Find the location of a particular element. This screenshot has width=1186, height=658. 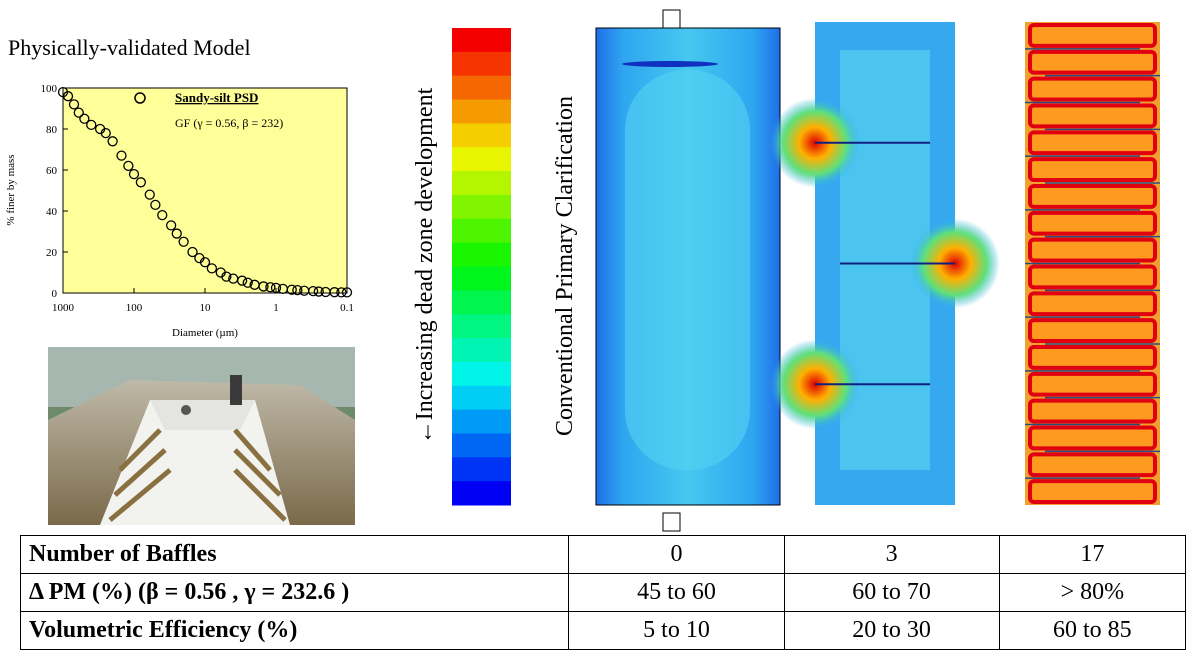

heading: Physically-validated Model is located at coordinates (129, 47).